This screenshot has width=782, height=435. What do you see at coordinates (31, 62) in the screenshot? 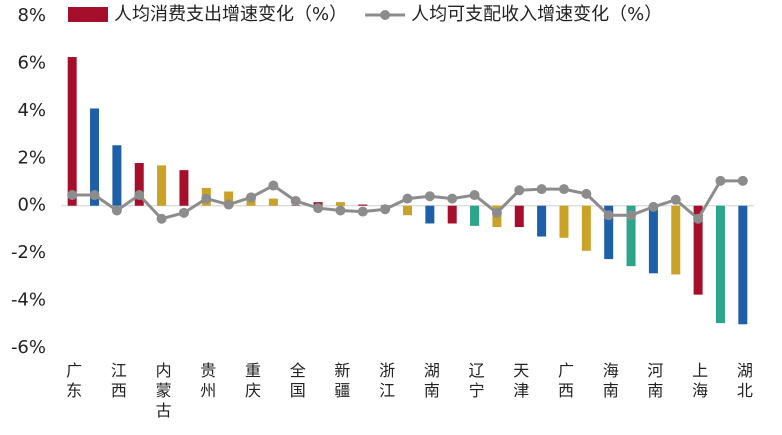
I see `y-tick-label: 6%` at bounding box center [31, 62].